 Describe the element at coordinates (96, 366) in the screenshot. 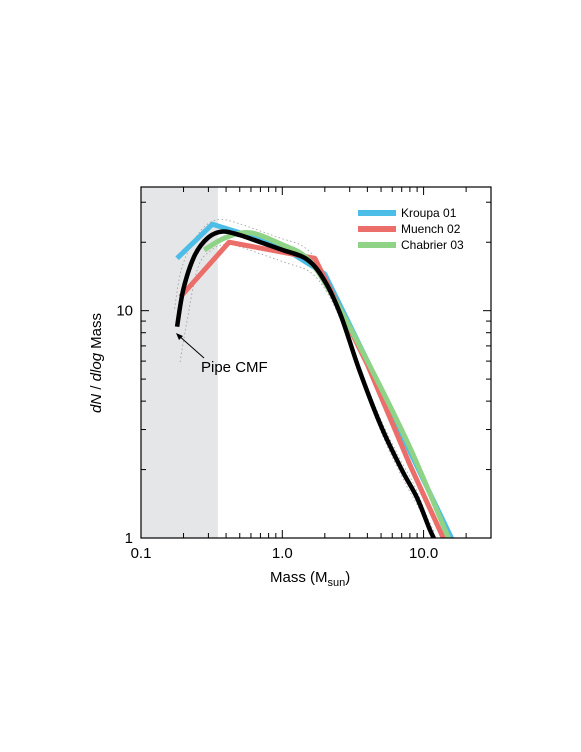

I see `y-axis-title-dlog: dlog` at that location.